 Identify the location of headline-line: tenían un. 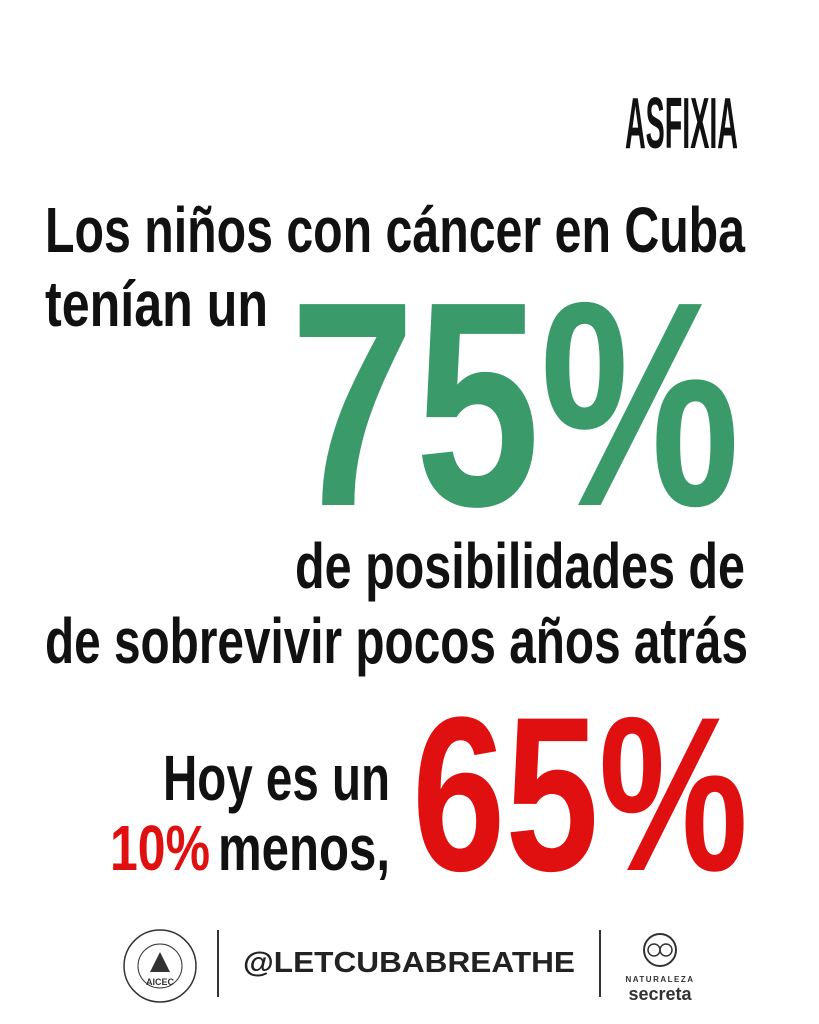
(156, 304).